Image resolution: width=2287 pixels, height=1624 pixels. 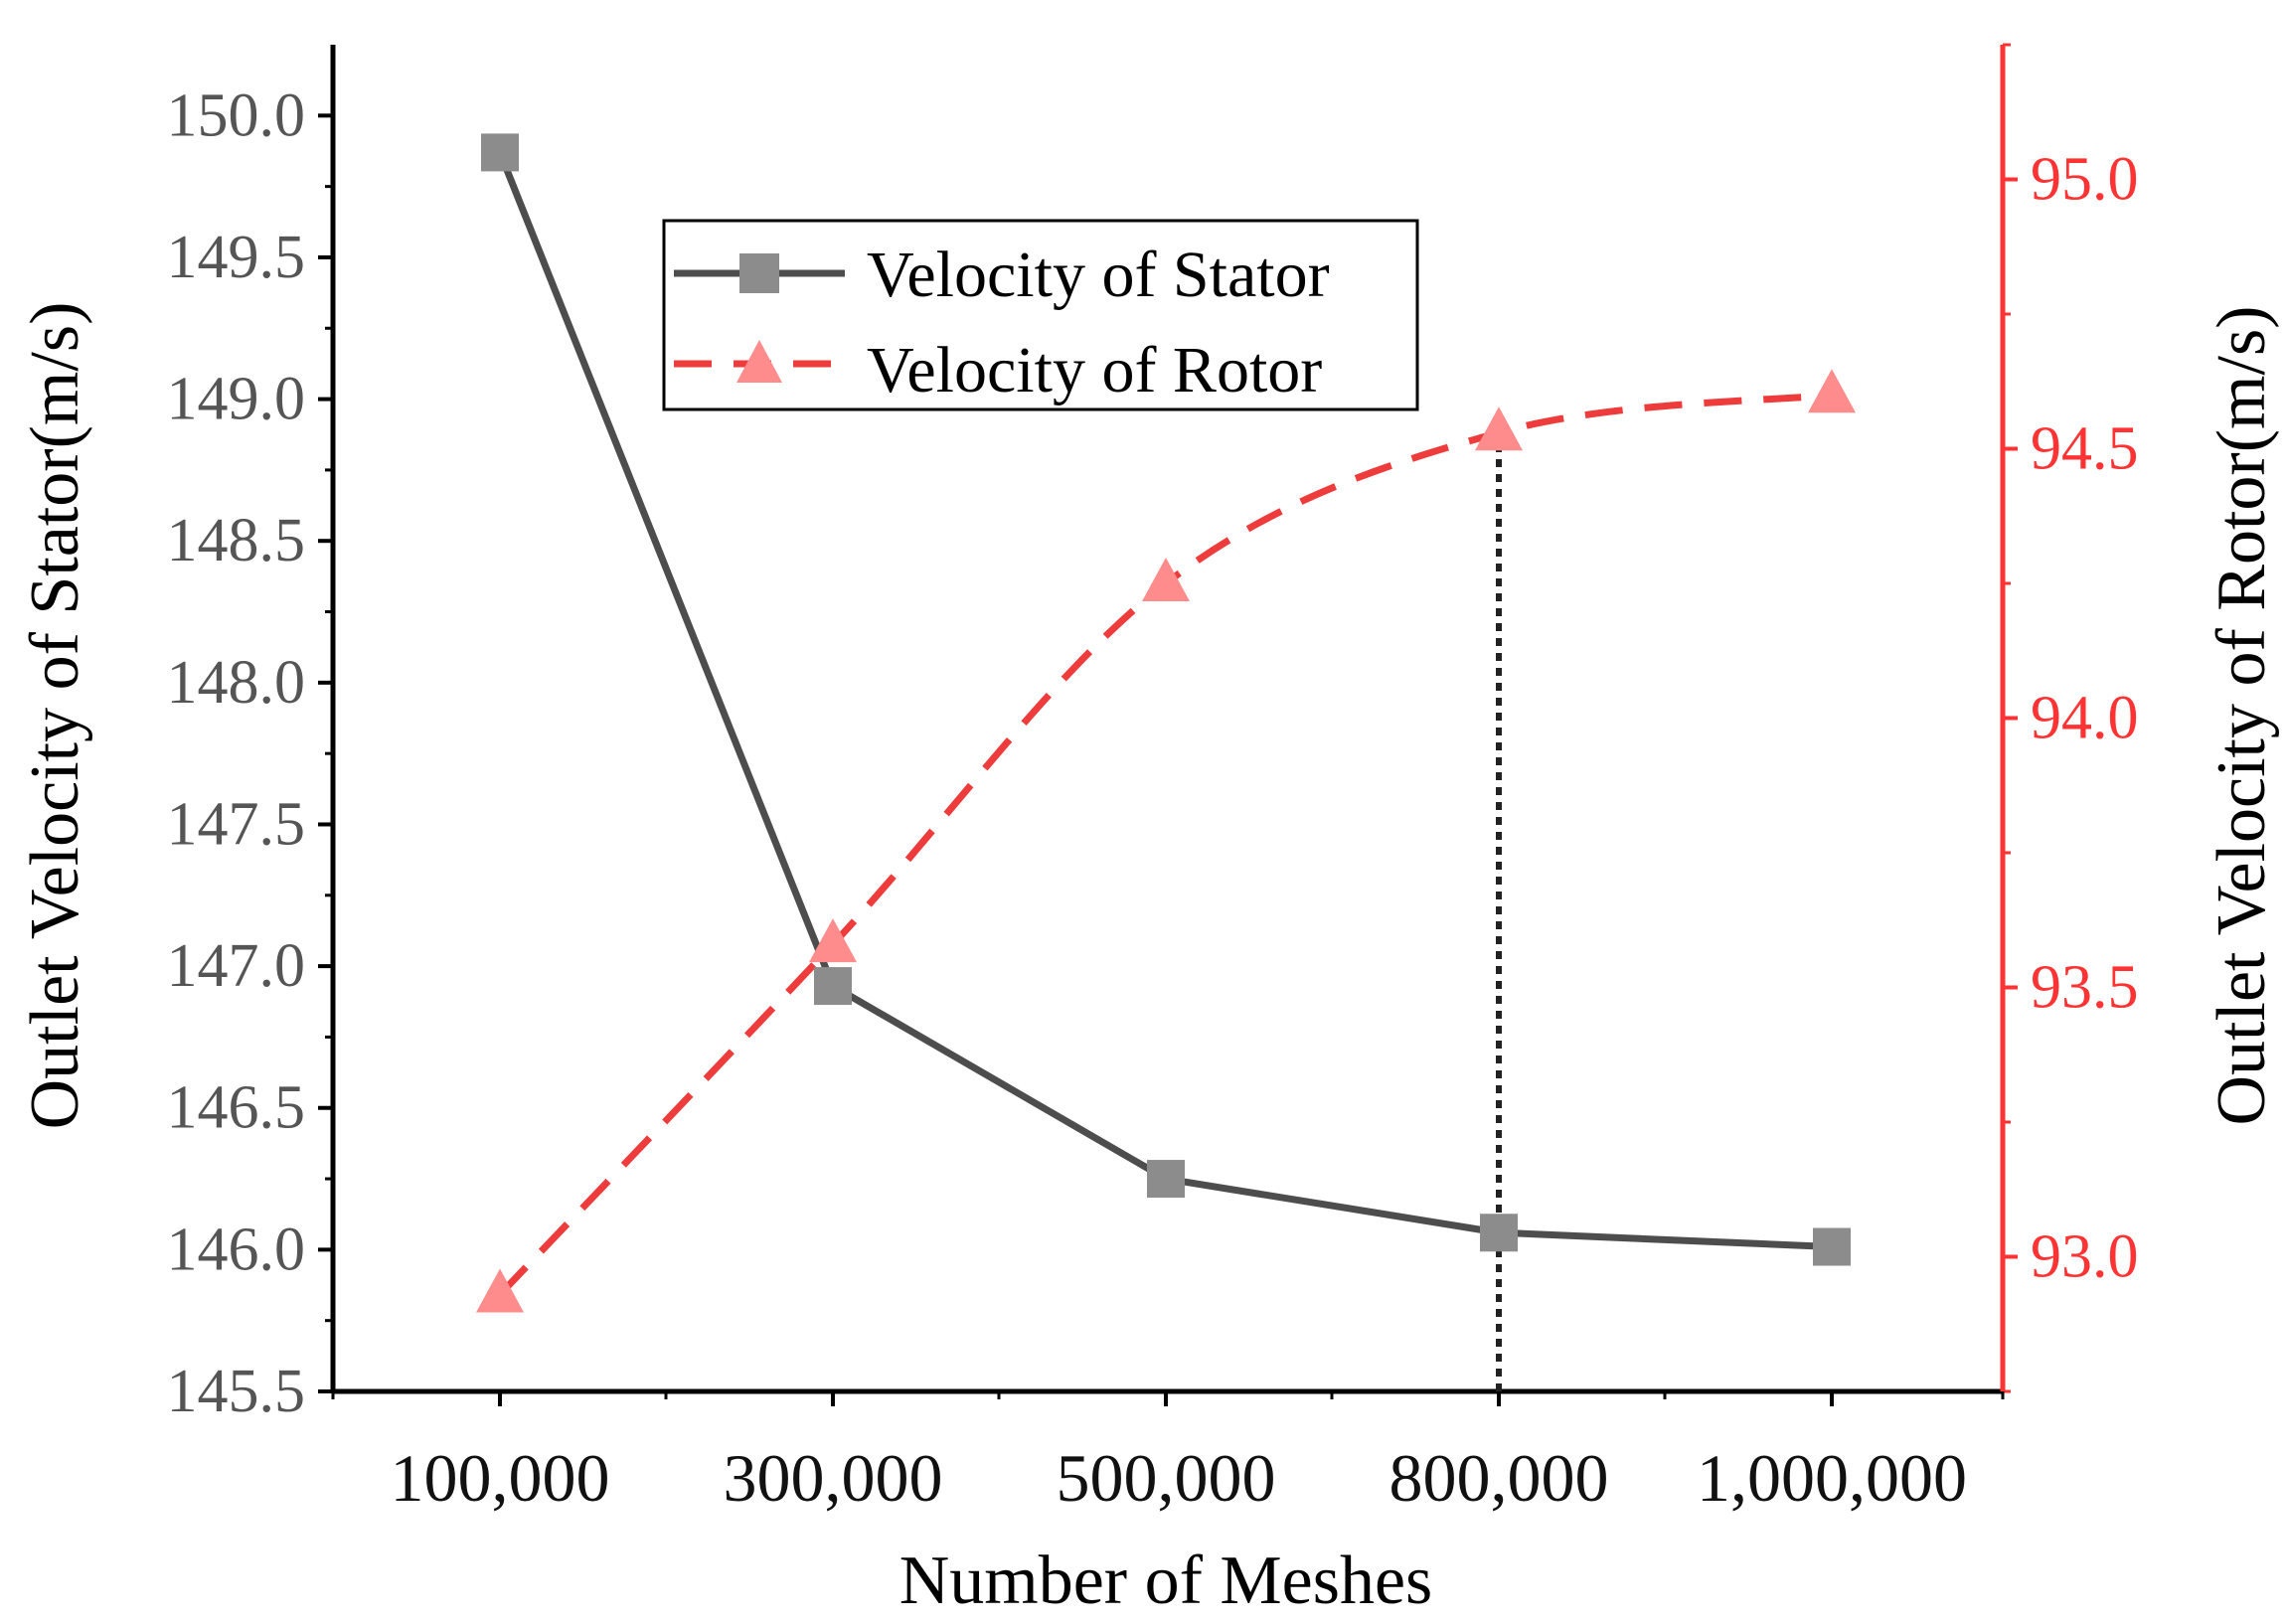 What do you see at coordinates (759, 273) in the screenshot?
I see `legend-marker-stator` at bounding box center [759, 273].